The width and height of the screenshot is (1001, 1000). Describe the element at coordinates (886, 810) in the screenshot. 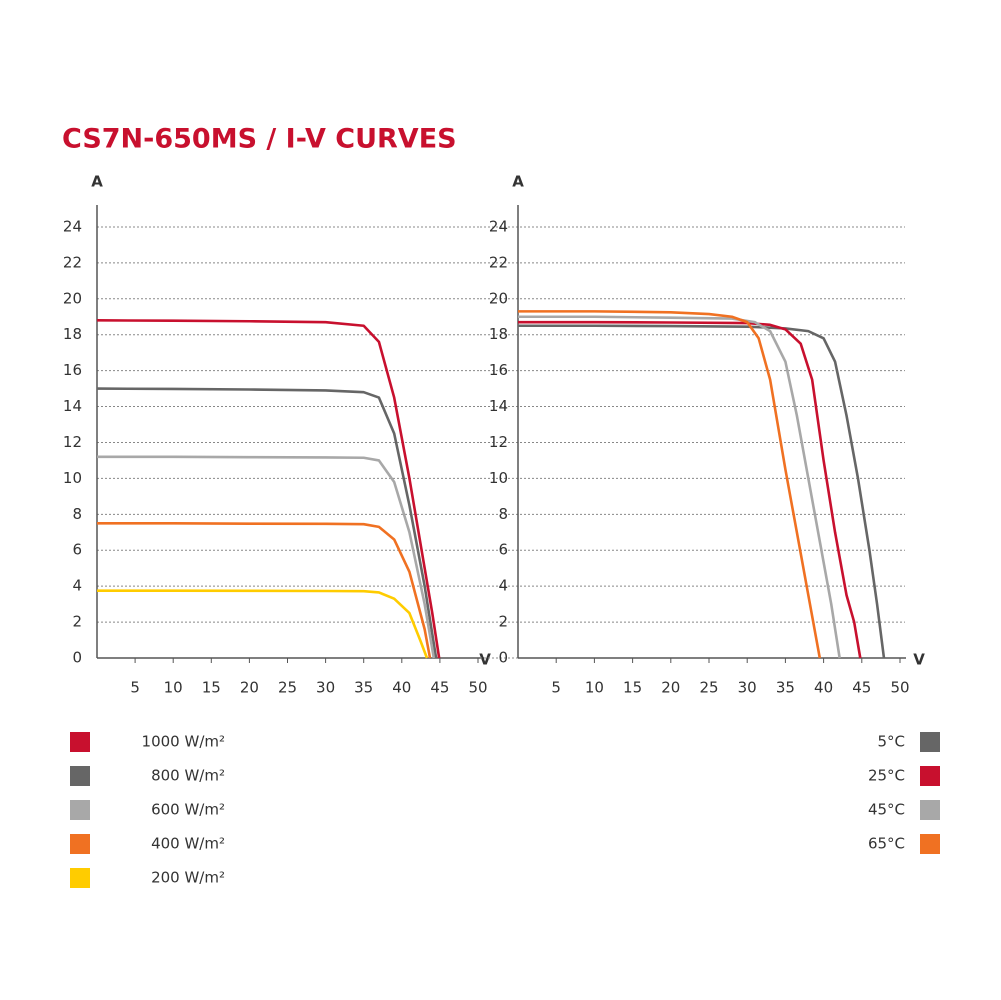

I see `legend-label: 45°C` at that location.